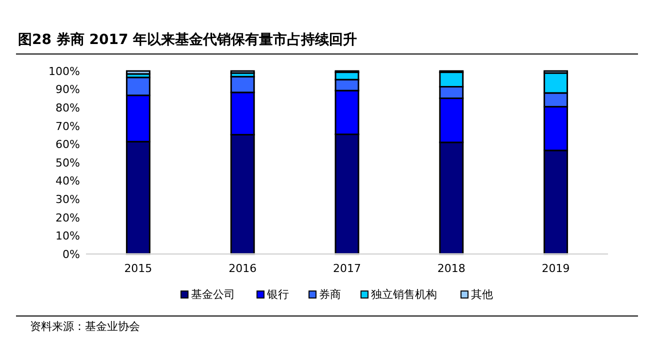 Image resolution: width=646 pixels, height=340 pixels. I want to click on y-tick-label: 90%, so click(68, 89).